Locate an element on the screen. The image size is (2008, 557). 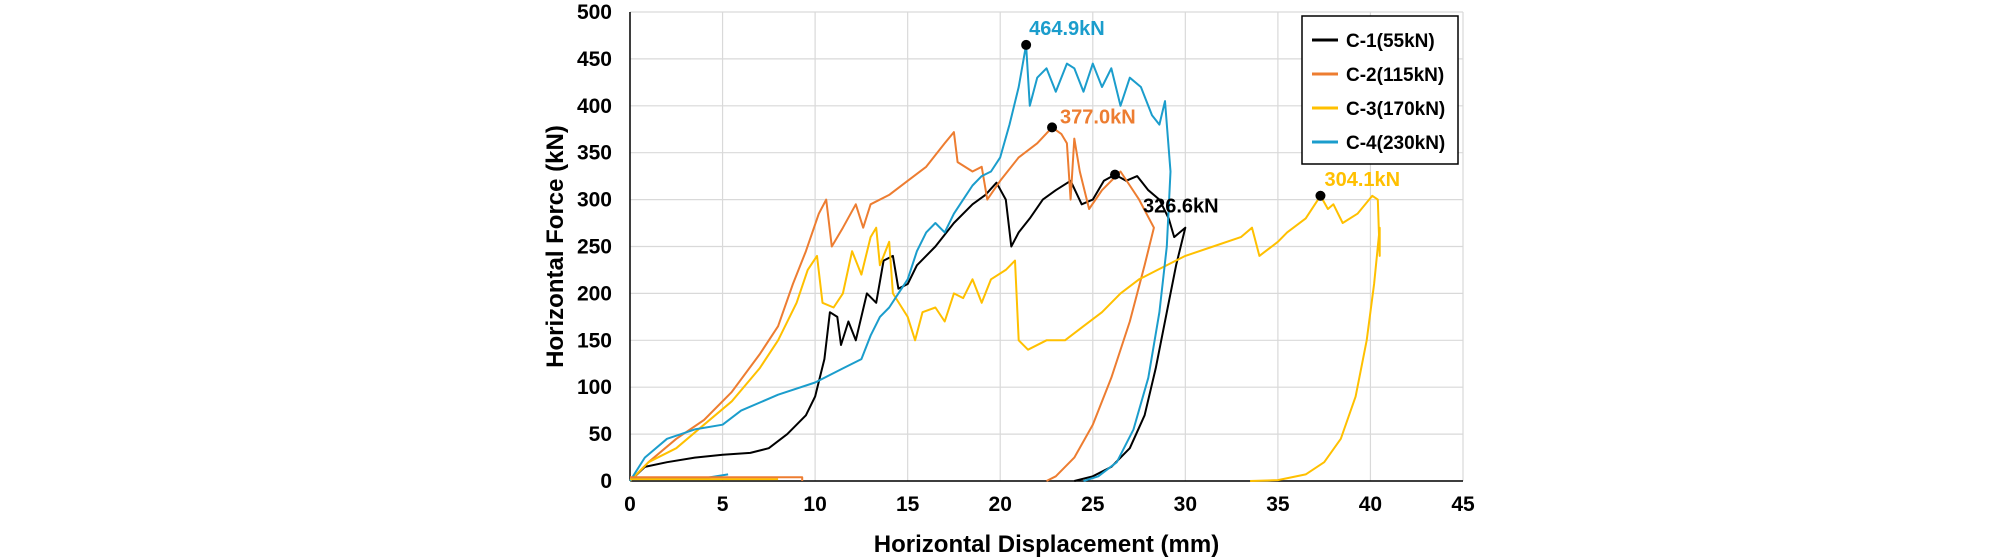
x-tick-label: 5 is located at coordinates (723, 504).